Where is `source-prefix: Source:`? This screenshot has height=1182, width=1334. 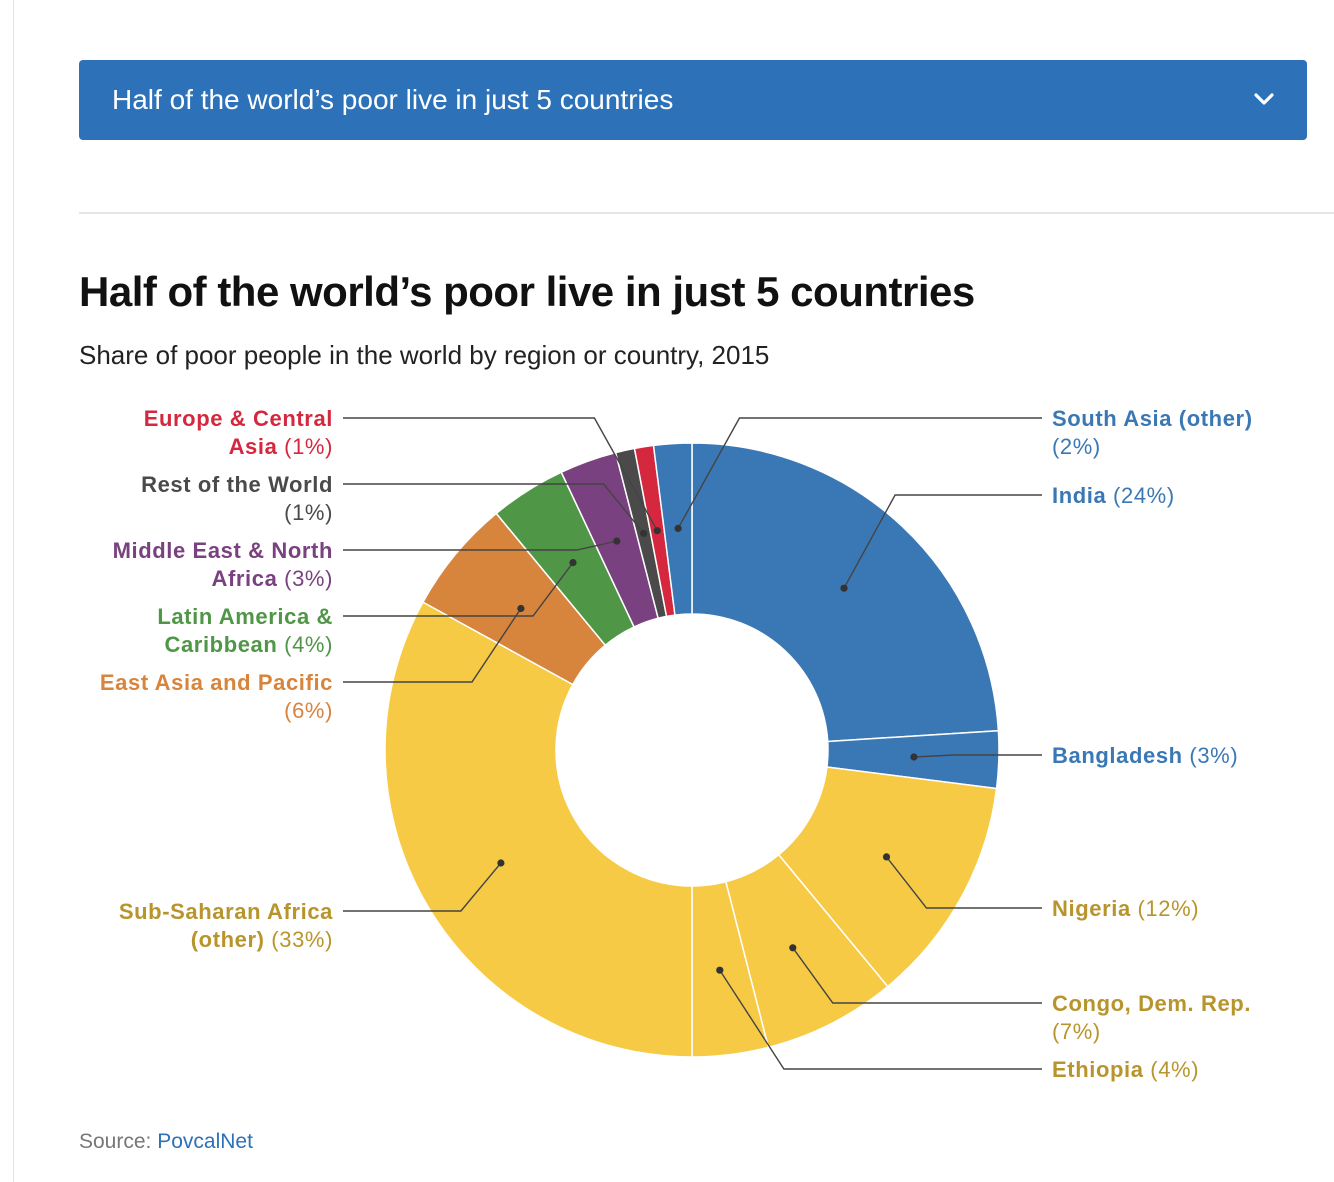 source-prefix: Source: is located at coordinates (118, 1141).